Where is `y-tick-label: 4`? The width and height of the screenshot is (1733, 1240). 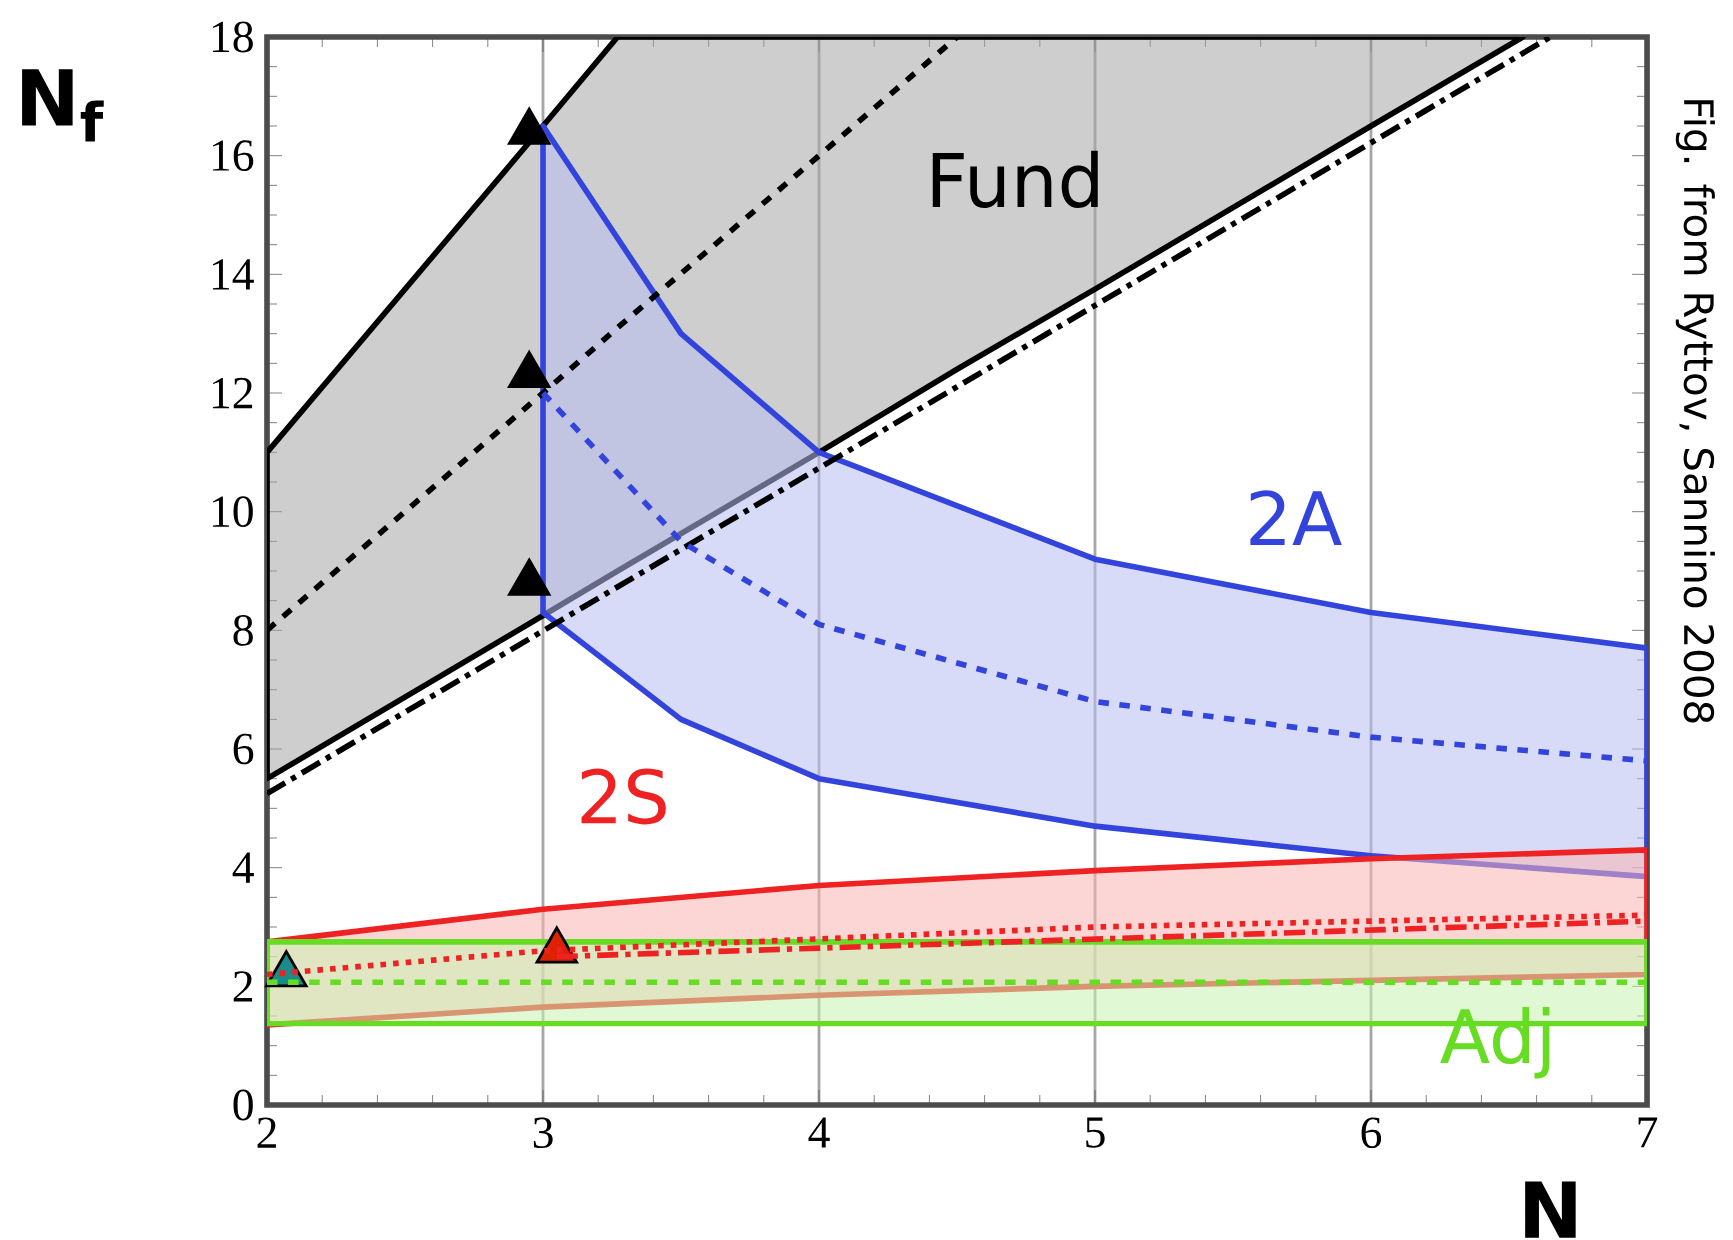
y-tick-label: 4 is located at coordinates (243, 867).